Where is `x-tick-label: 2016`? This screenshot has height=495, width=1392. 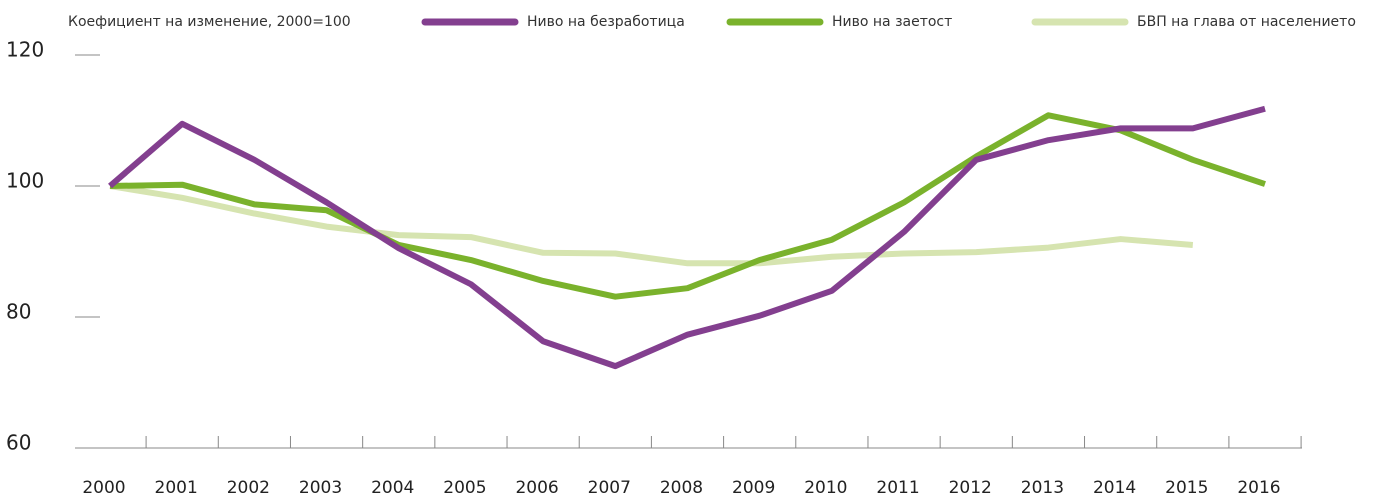
x-tick-label: 2016 is located at coordinates (1258, 486).